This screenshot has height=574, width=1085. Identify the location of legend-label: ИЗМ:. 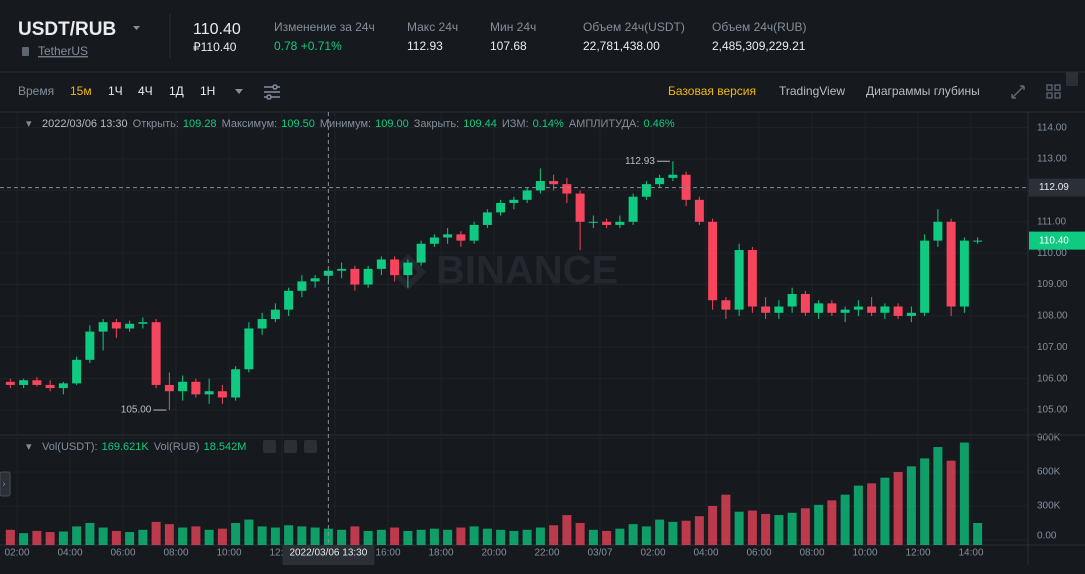
(515, 124).